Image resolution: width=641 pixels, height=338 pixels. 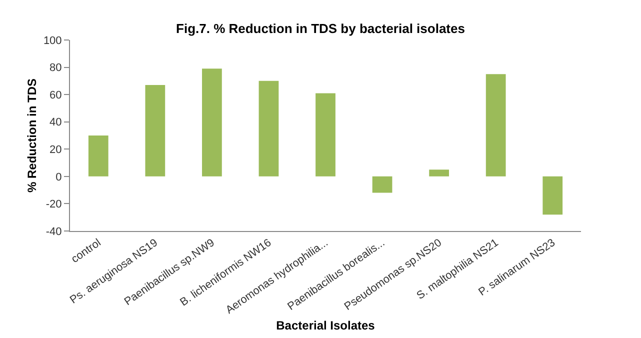 What do you see at coordinates (52, 40) in the screenshot?
I see `y-tick-label: 100` at bounding box center [52, 40].